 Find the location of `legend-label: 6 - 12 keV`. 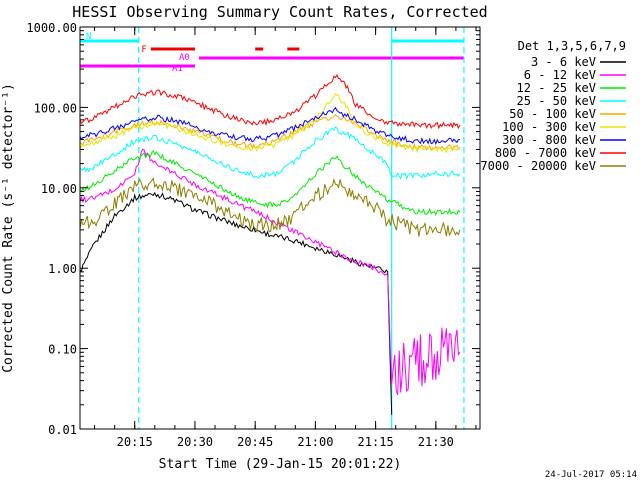

legend-label: 6 - 12 keV is located at coordinates (560, 75).